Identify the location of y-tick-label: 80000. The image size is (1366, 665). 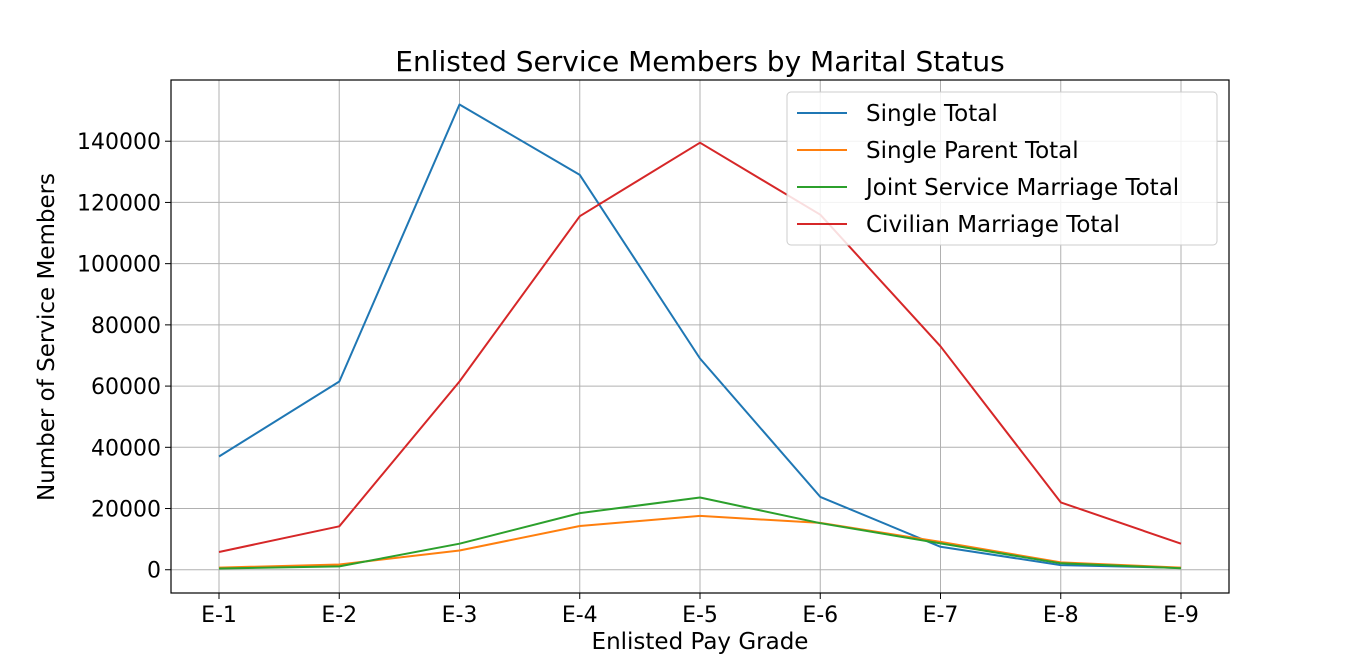
(126, 326).